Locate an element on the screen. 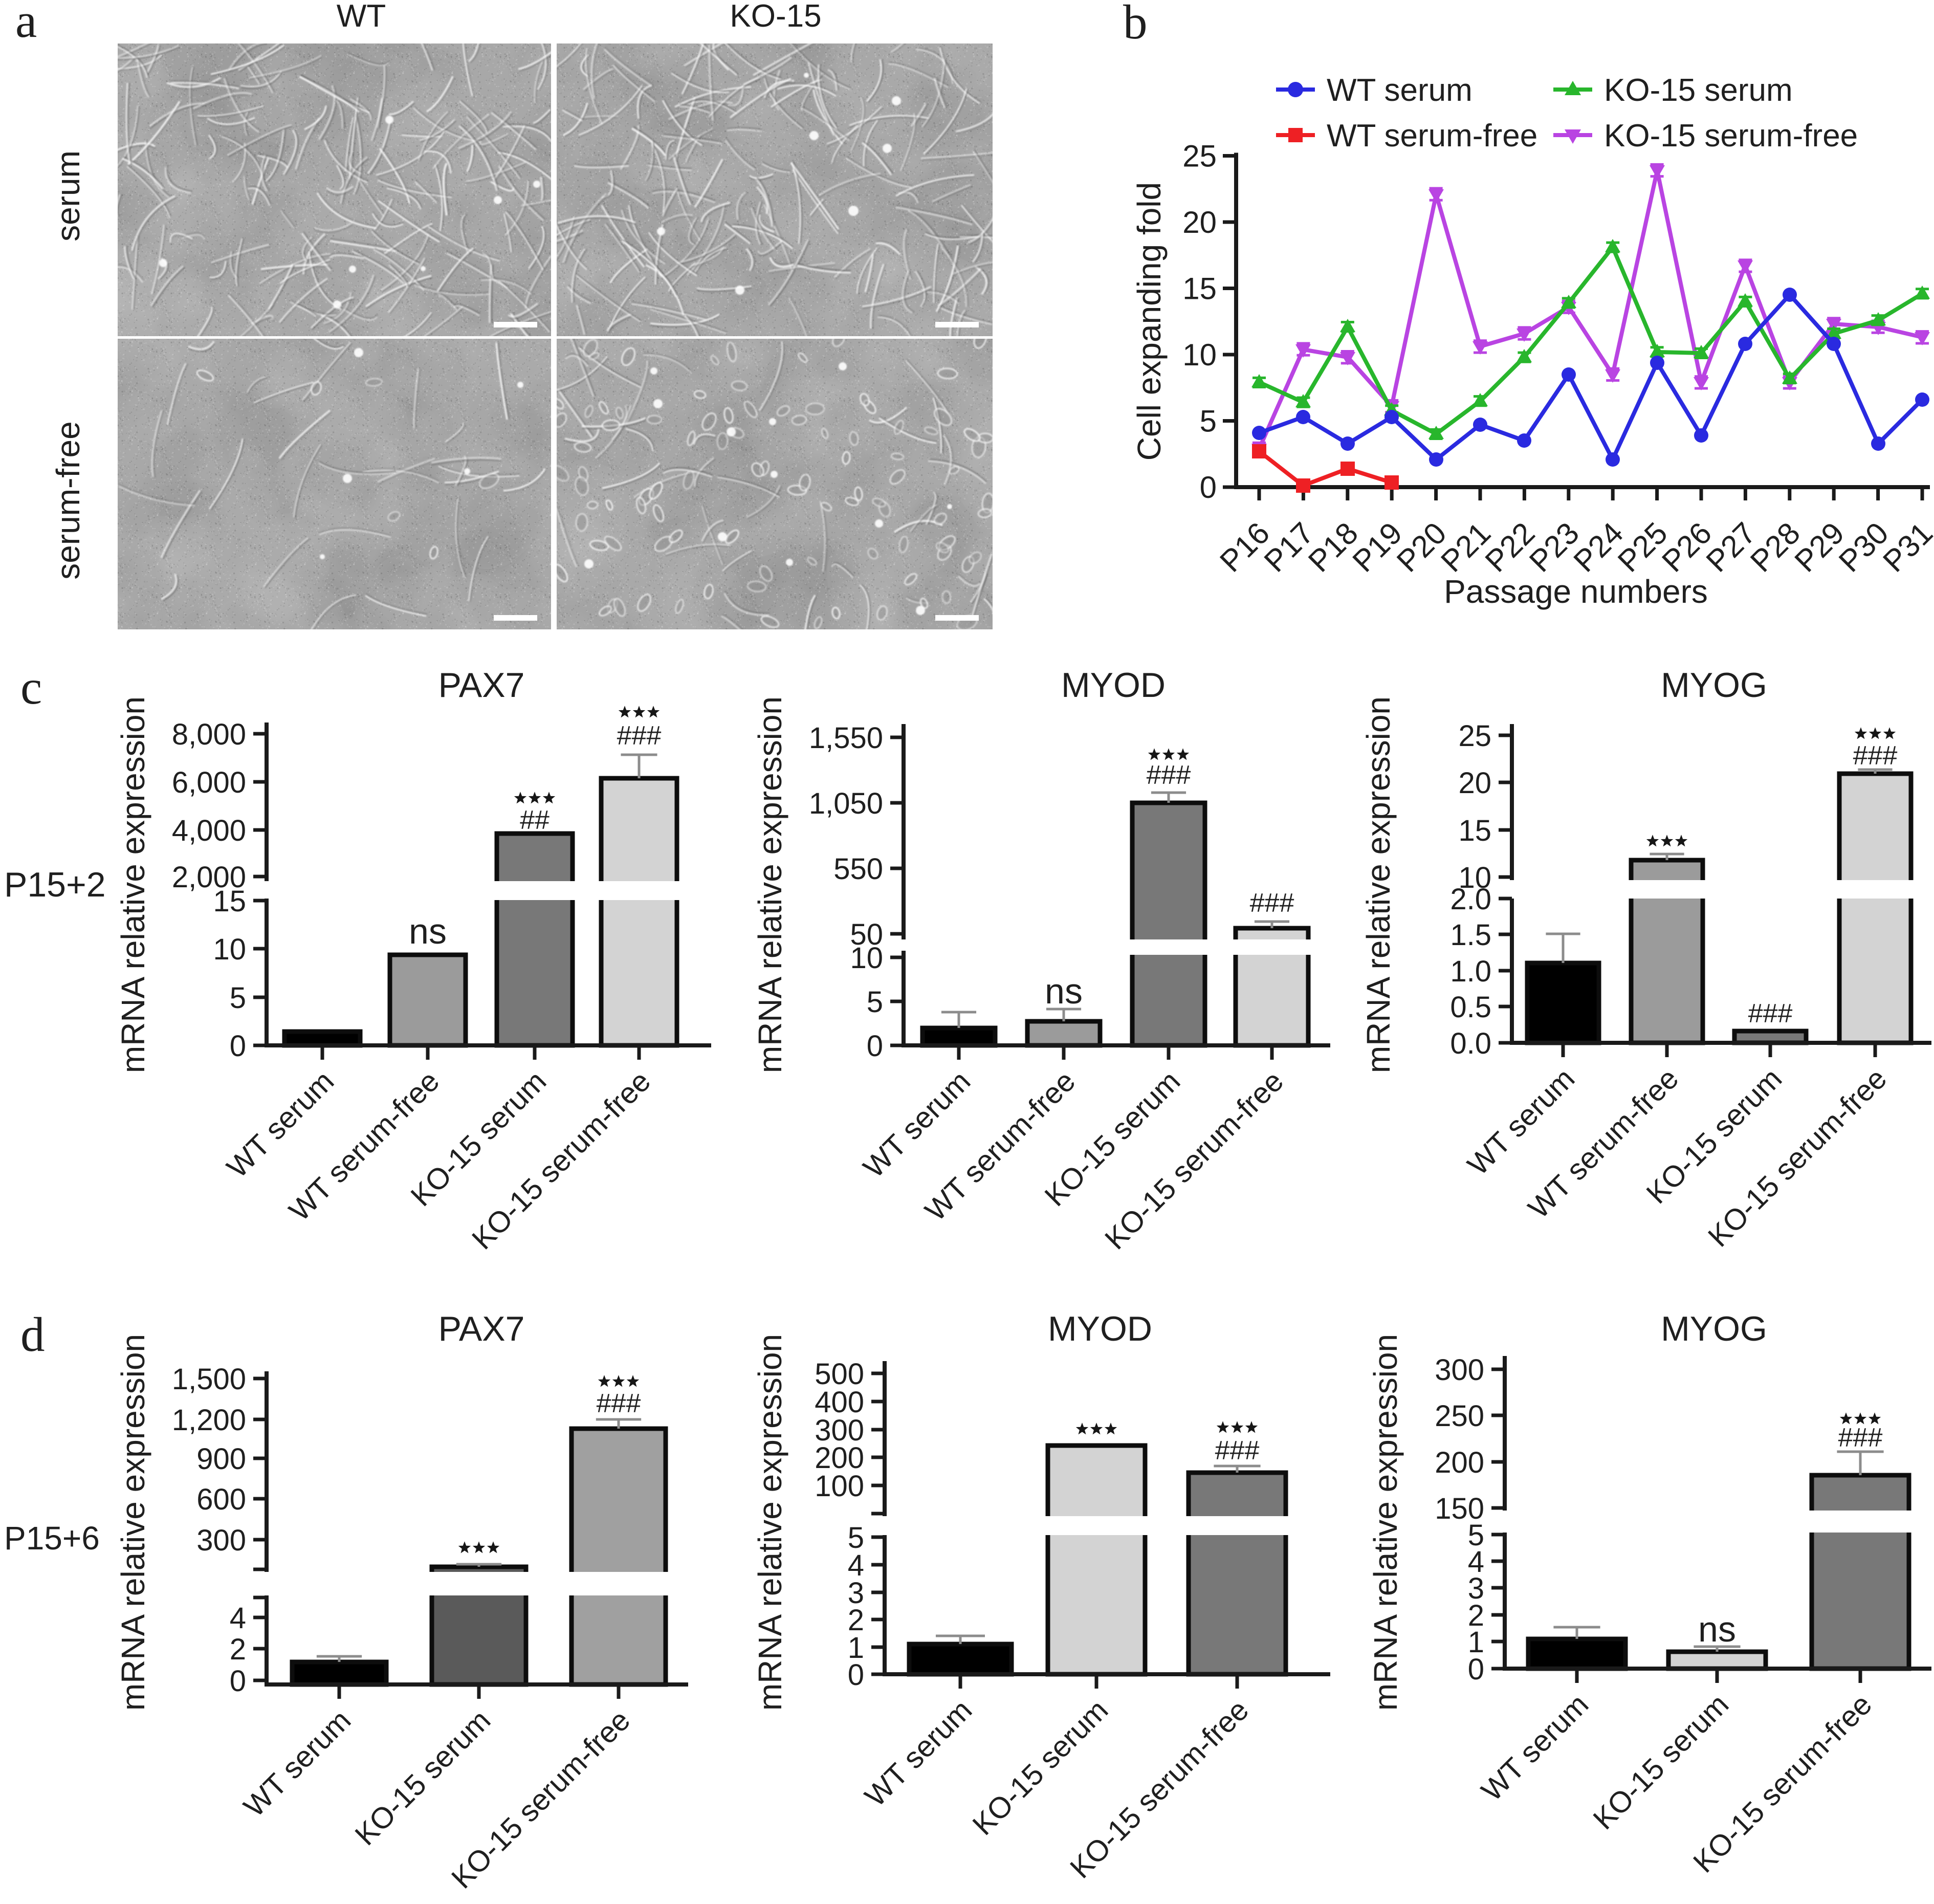 This screenshot has height=1904, width=1934. svg-text: c is located at coordinates (31, 687).